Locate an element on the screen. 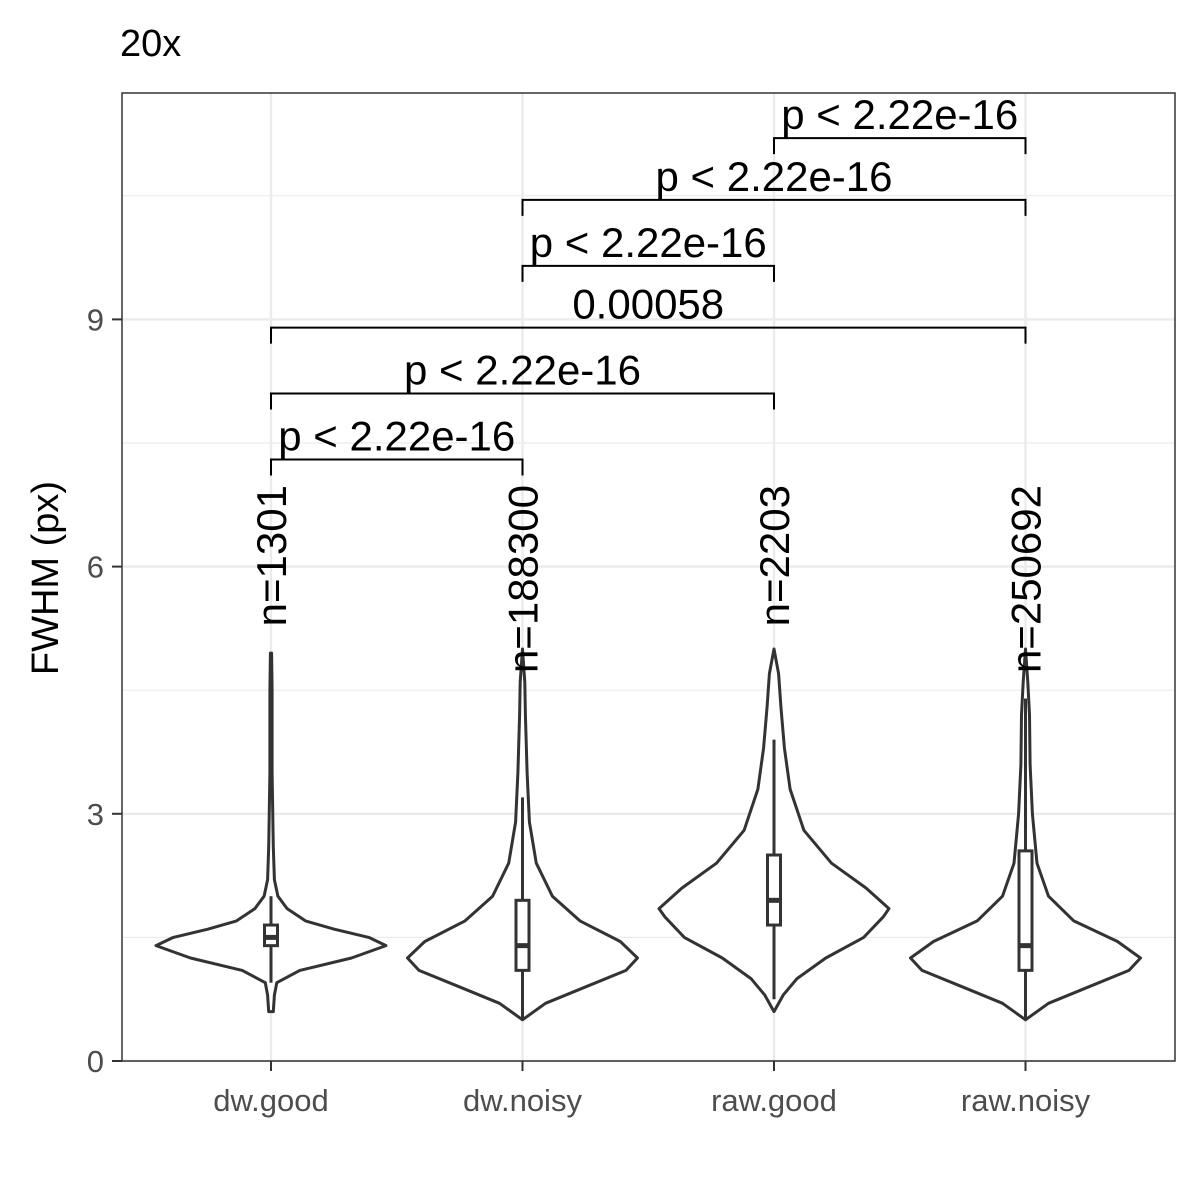  bracket-dw.noisy-raw.noisy: p < 2.22e-16 is located at coordinates (774, 184).